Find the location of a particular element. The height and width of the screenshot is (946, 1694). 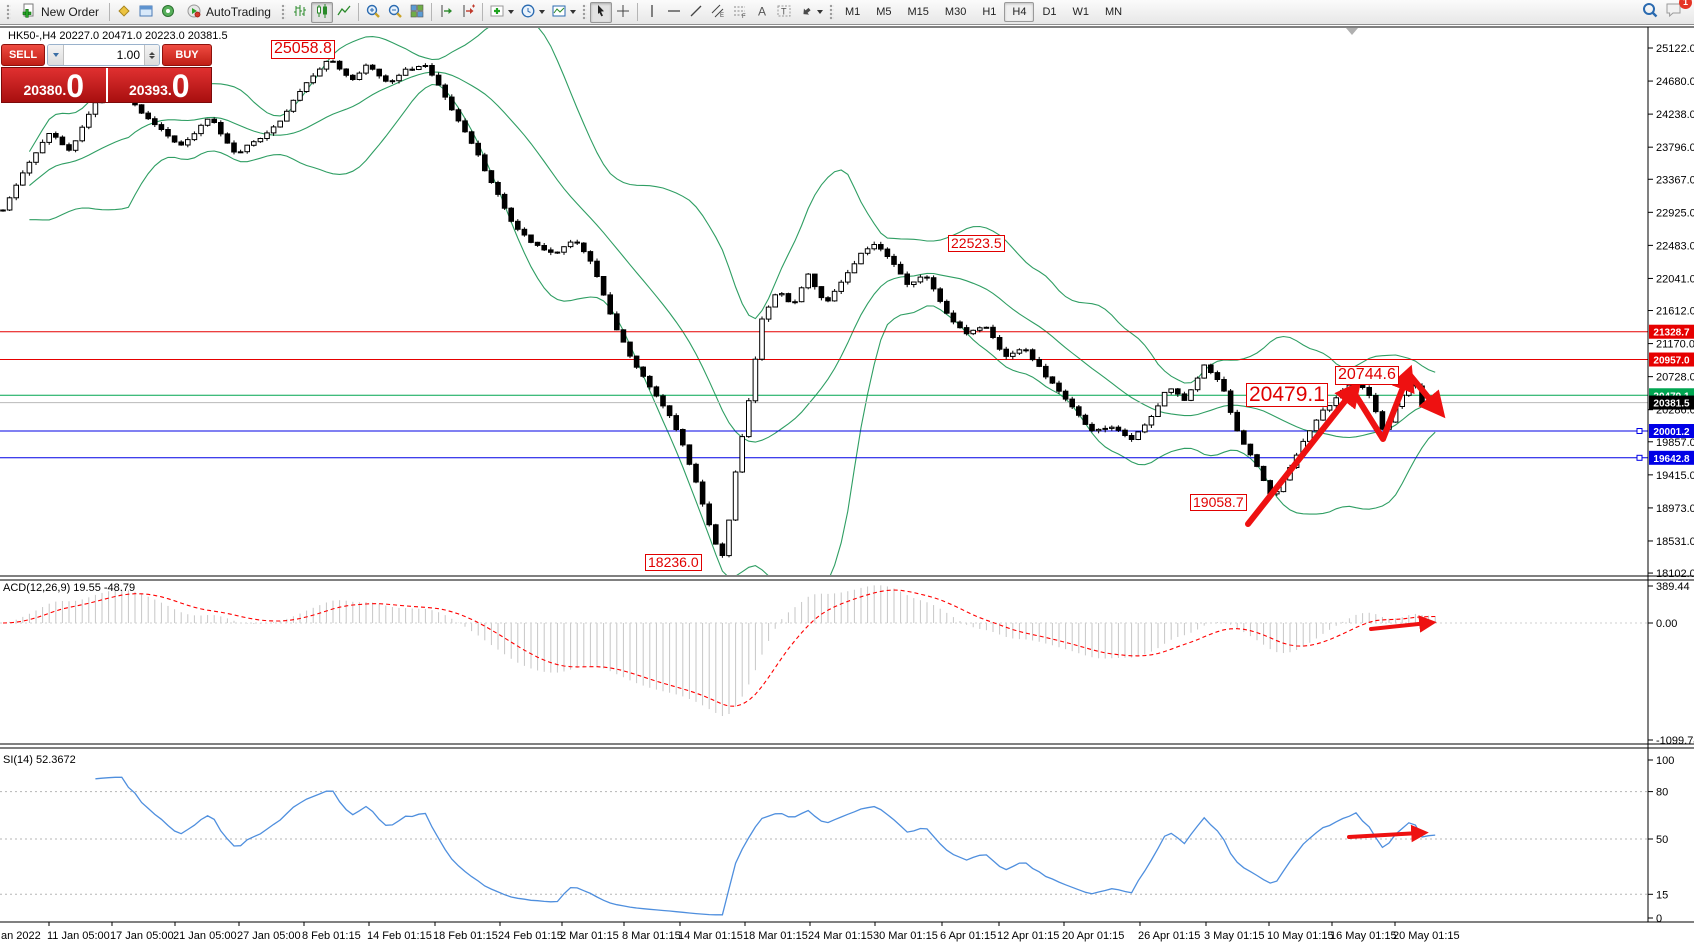

autotrading-button: AutoTrading is located at coordinates (228, 12).